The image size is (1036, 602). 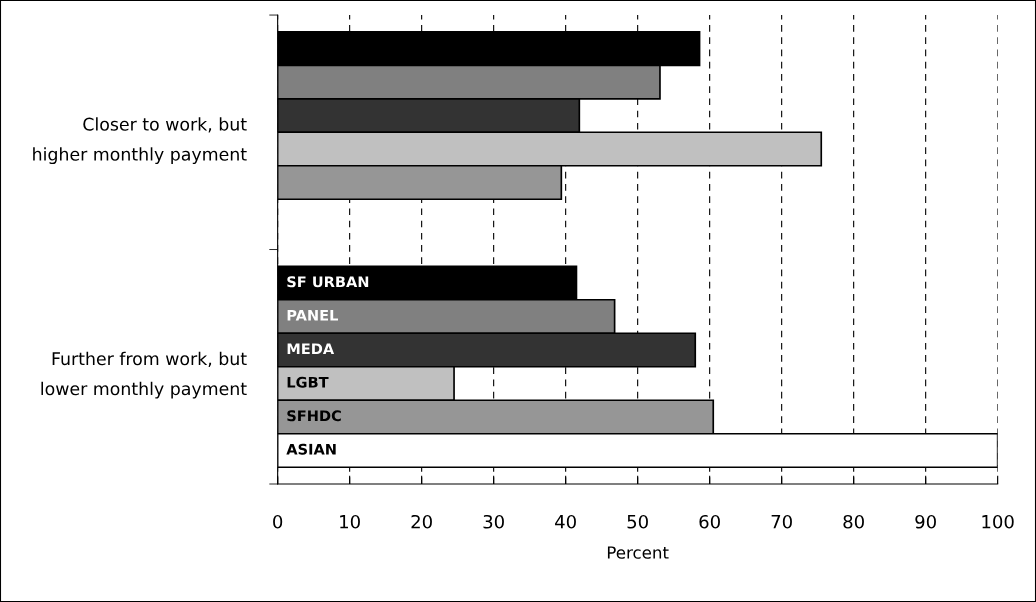 I want to click on y-tick-label: Further from work, but lower monthly payment, so click(x=144, y=375).